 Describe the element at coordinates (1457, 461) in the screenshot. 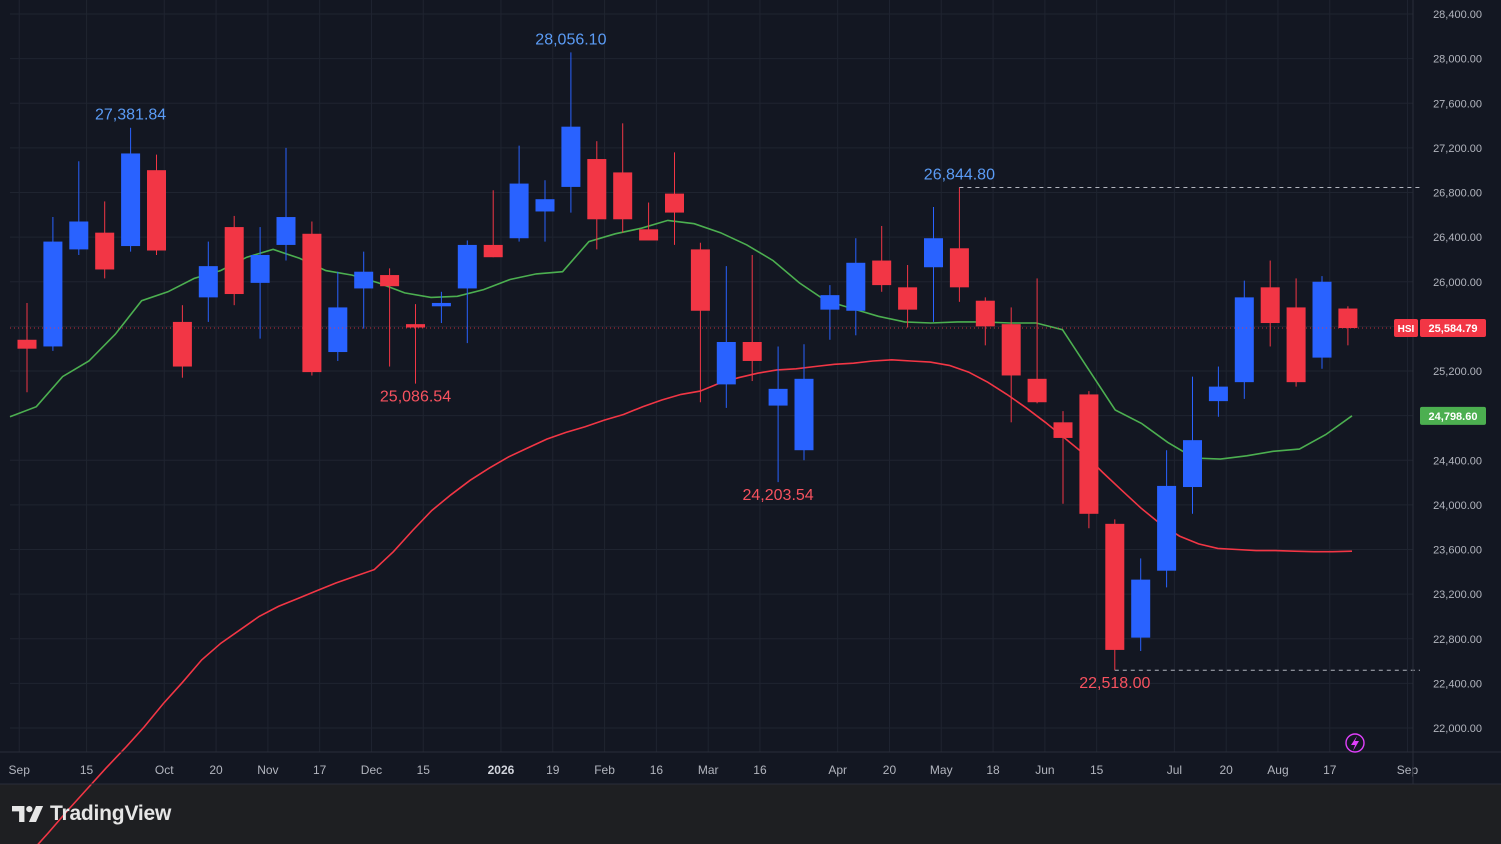

I see `y-tick-label: 24,400.00` at that location.